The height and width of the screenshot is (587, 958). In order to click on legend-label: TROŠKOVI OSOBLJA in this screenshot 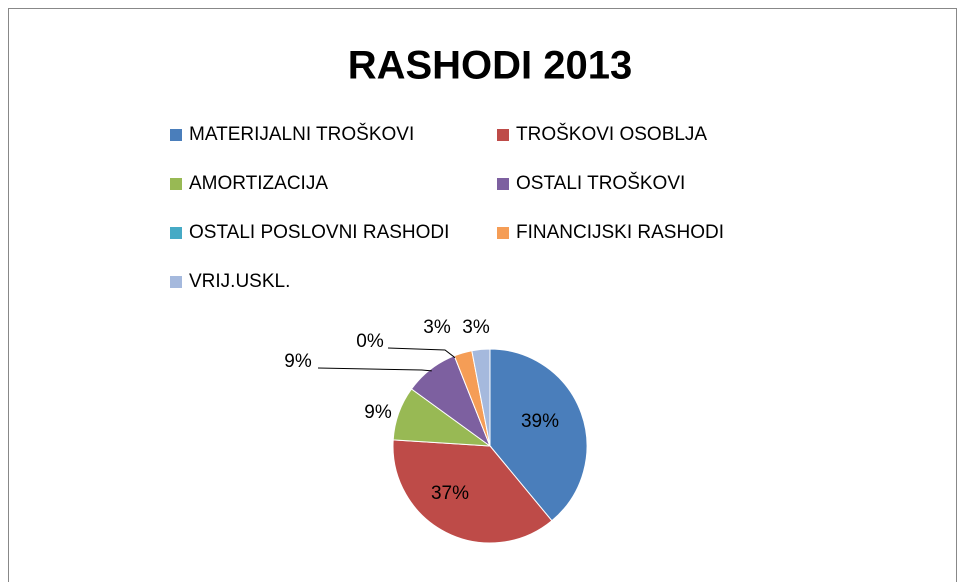, I will do `click(611, 134)`.